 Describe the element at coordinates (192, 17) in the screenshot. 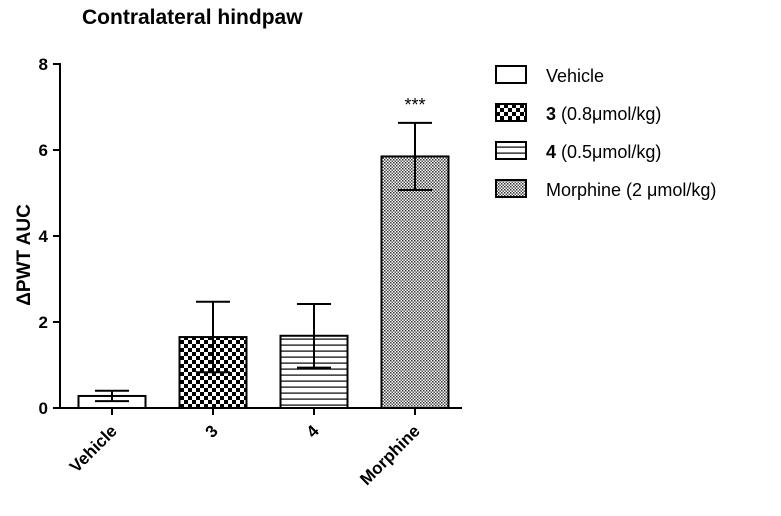

I see `chart-title: Contralateral hindpaw` at that location.